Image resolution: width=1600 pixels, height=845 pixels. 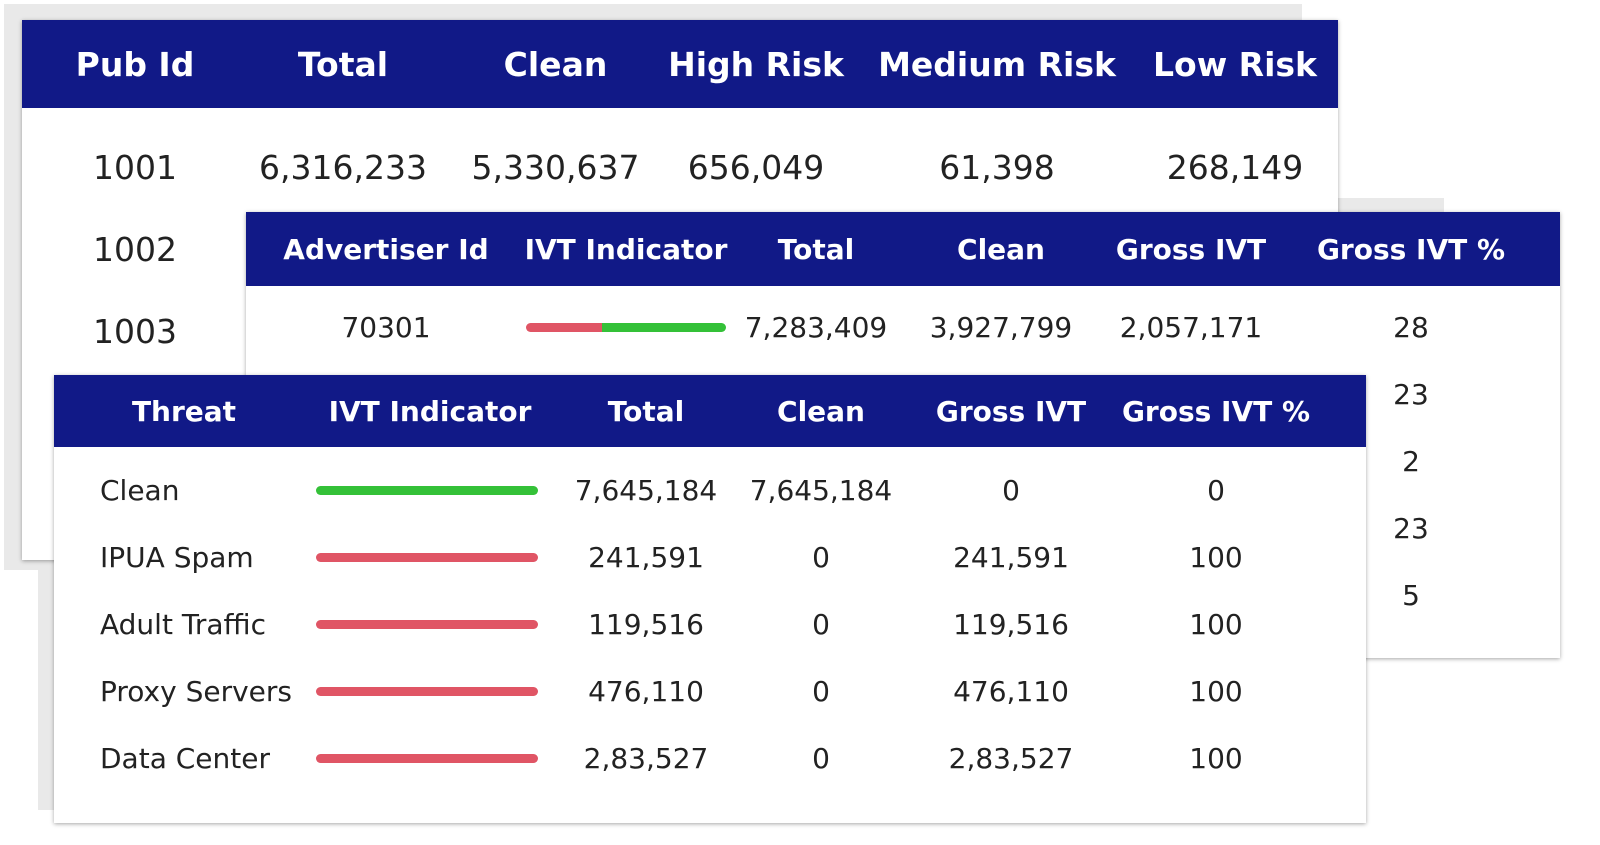 What do you see at coordinates (1191, 327) in the screenshot?
I see `gross-ivt-cell: 2,057,171` at bounding box center [1191, 327].